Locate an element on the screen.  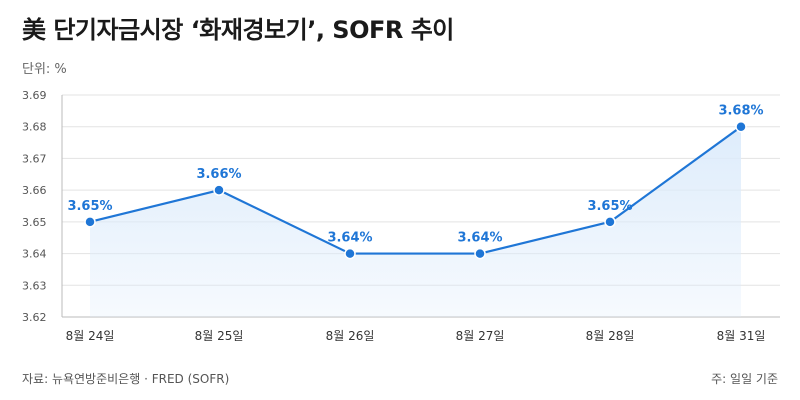
y-tick-label: 3.68 is located at coordinates (34, 127).